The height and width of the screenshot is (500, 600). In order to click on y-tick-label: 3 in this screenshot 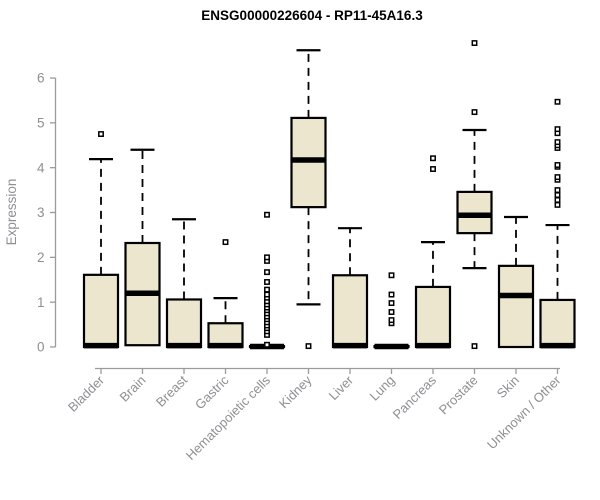, I will do `click(41, 212)`.